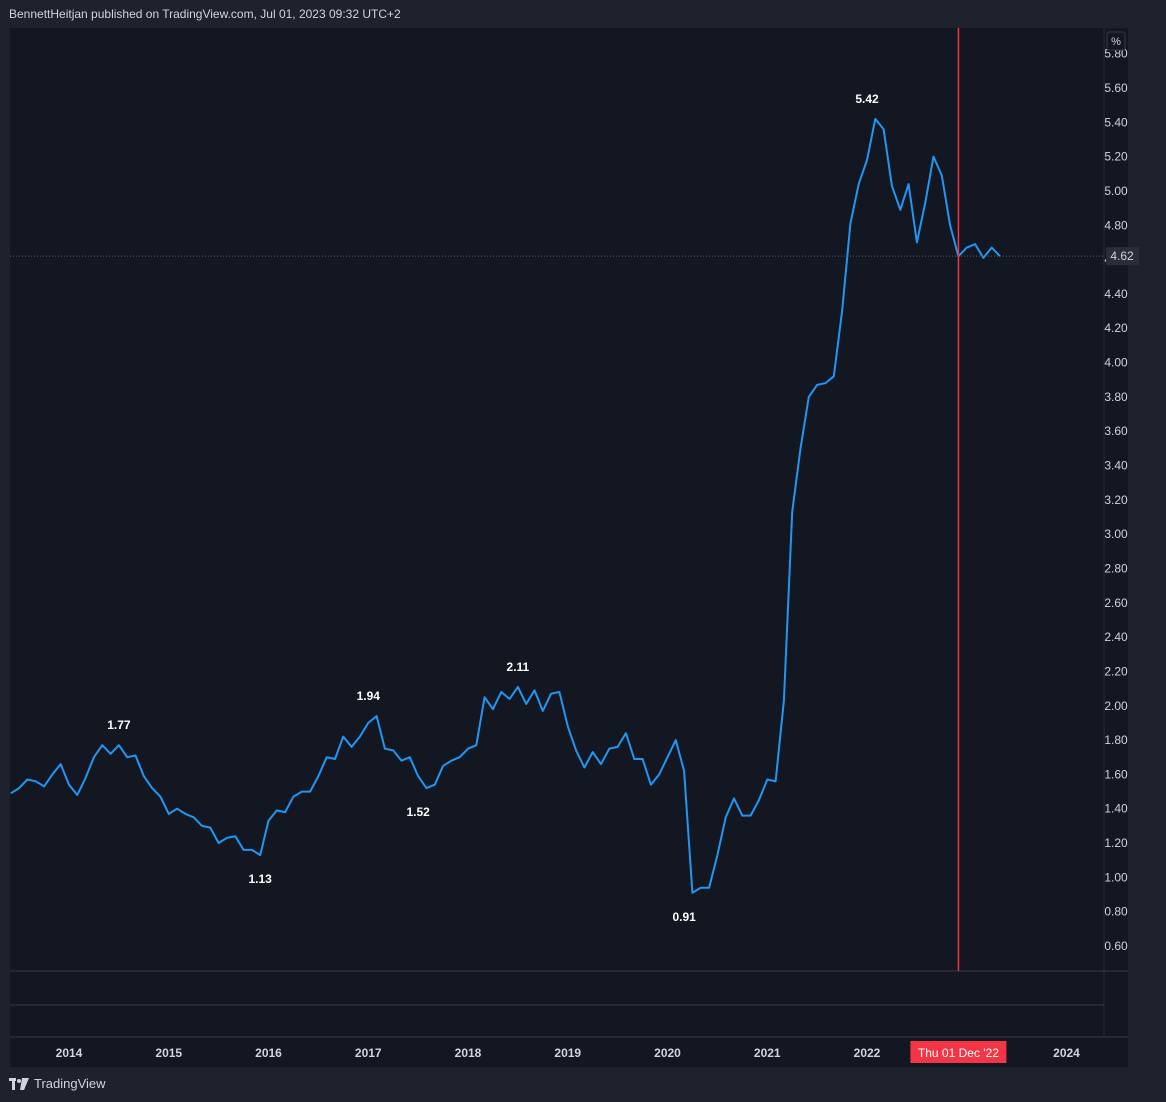 The width and height of the screenshot is (1166, 1102). I want to click on y-tick-label: 3.20, so click(1116, 500).